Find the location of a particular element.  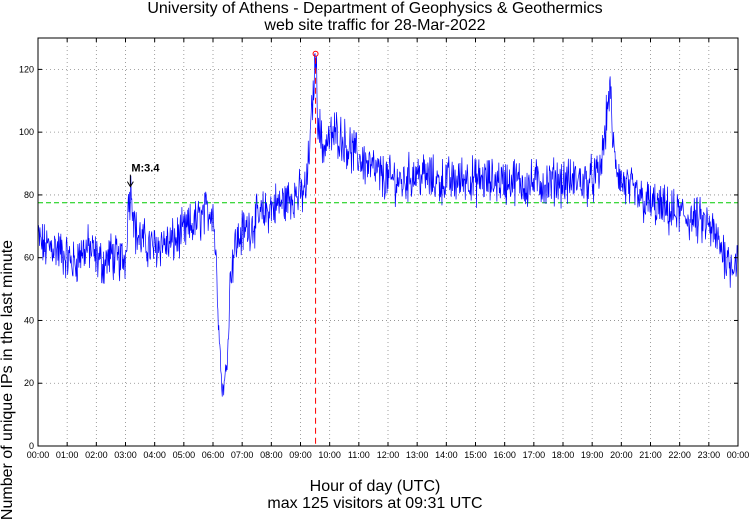

x-tick-label: 09:00 is located at coordinates (300, 455).